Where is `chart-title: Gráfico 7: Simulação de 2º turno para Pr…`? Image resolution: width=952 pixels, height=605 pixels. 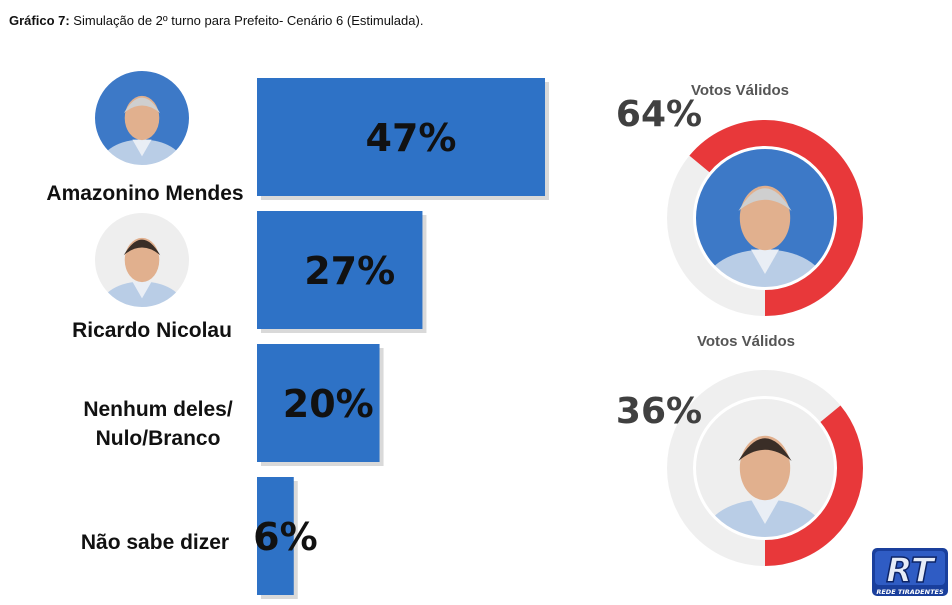 chart-title: Gráfico 7: Simulação de 2º turno para Pr… is located at coordinates (216, 20).